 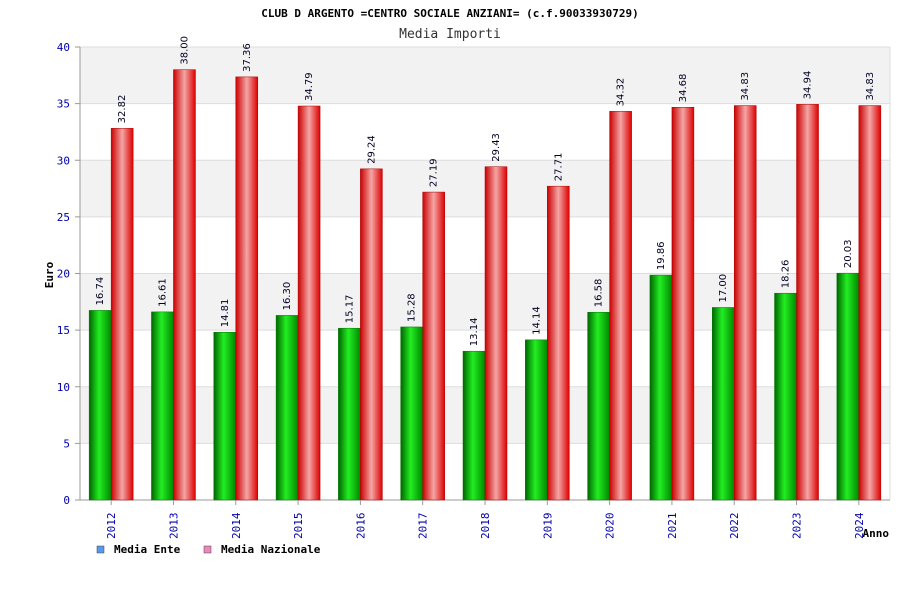 I want to click on data-label: 27.71, so click(x=558, y=167).